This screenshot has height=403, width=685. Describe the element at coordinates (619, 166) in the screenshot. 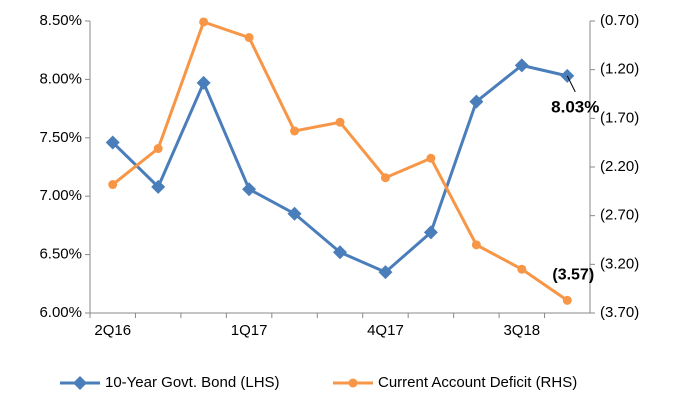

I see `y2-tick-label: (2.20)` at that location.